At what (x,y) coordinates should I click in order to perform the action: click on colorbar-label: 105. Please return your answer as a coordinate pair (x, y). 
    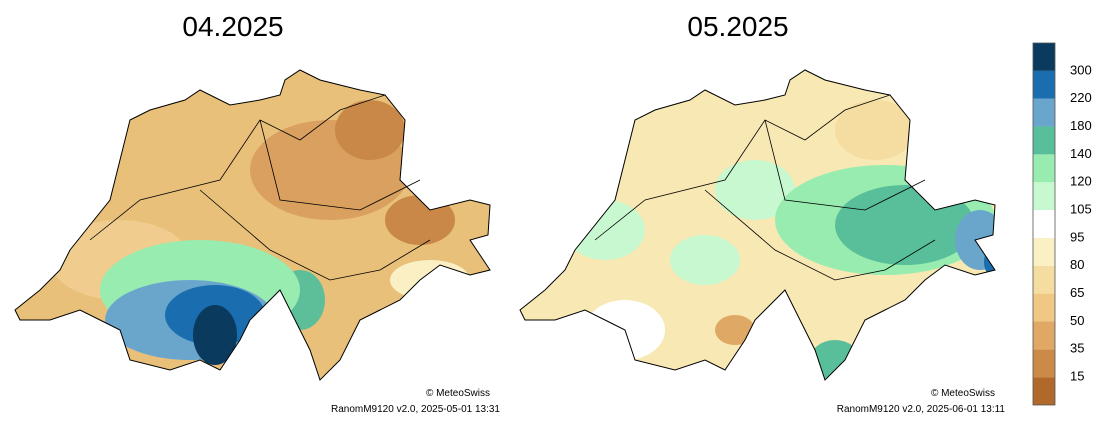
    Looking at the image, I should click on (1081, 209).